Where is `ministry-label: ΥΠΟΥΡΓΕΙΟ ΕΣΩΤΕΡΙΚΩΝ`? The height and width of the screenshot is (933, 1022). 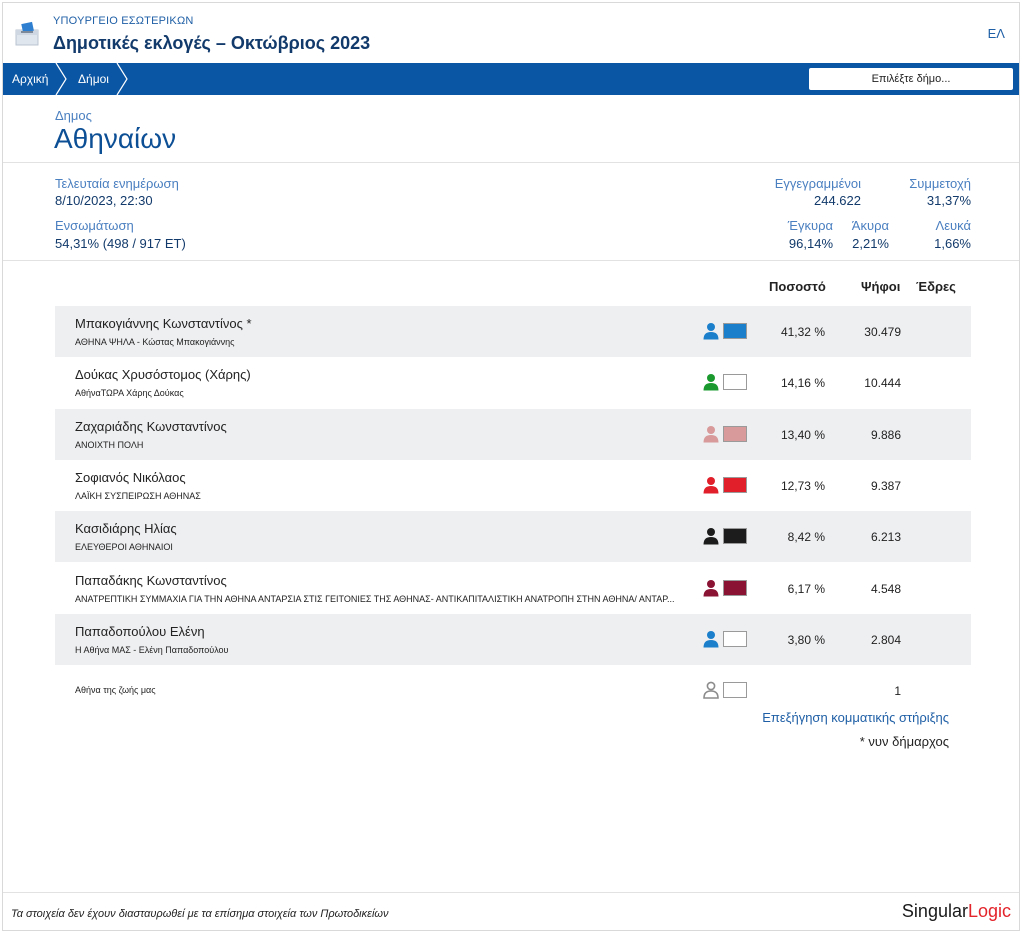 ministry-label: ΥΠΟΥΡΓΕΙΟ ΕΣΩΤΕΡΙΚΩΝ is located at coordinates (123, 21).